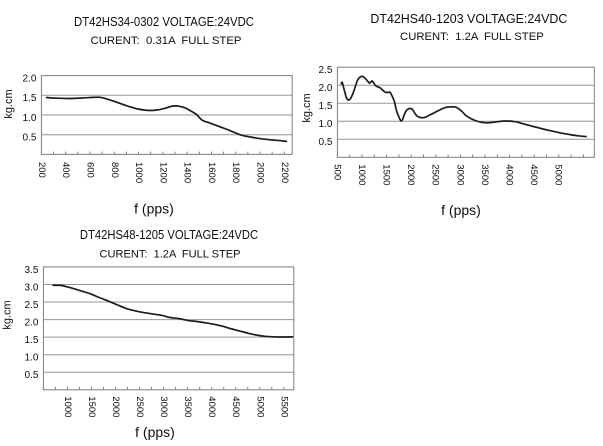 This screenshot has height=446, width=603. I want to click on svg-text: 3.5, so click(31, 270).